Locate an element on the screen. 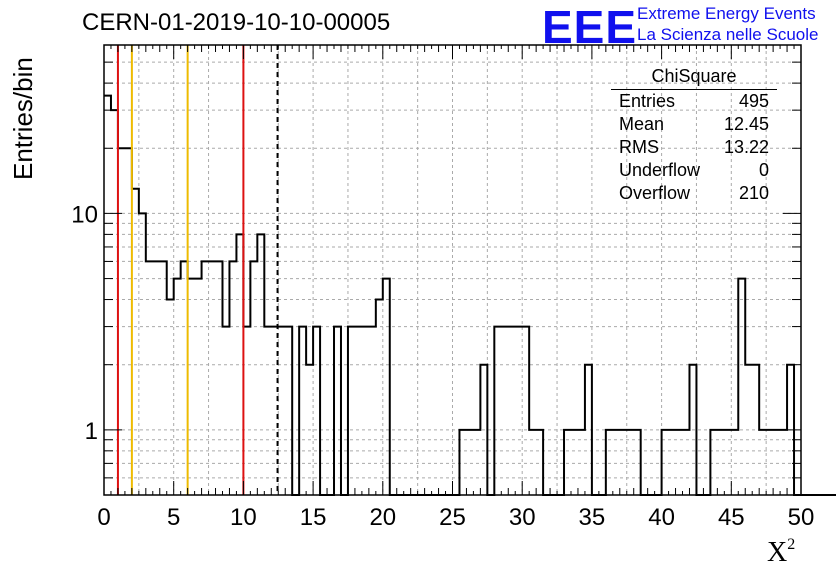 The height and width of the screenshot is (572, 836). eee-logo: EEE is located at coordinates (590, 27).